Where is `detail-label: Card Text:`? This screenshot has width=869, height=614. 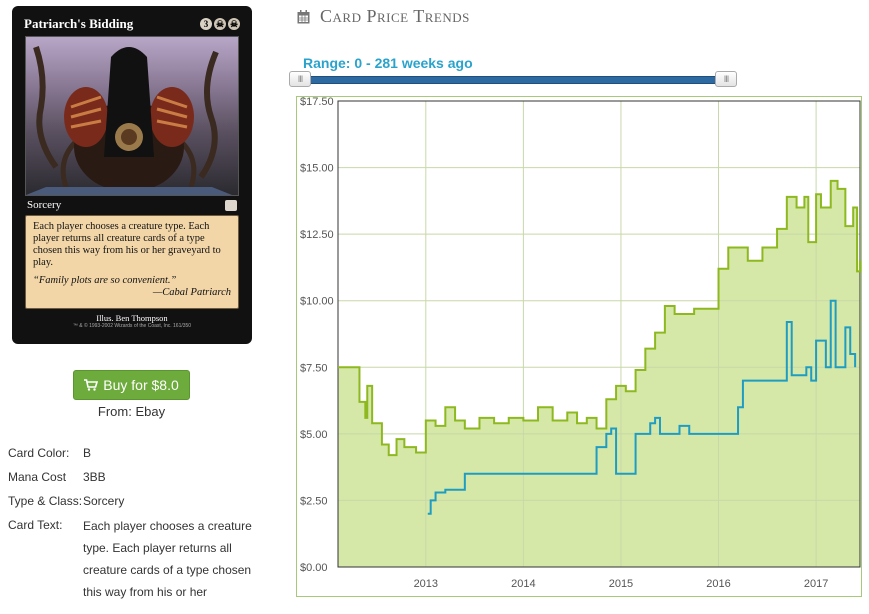 detail-label: Card Text: is located at coordinates (35, 525).